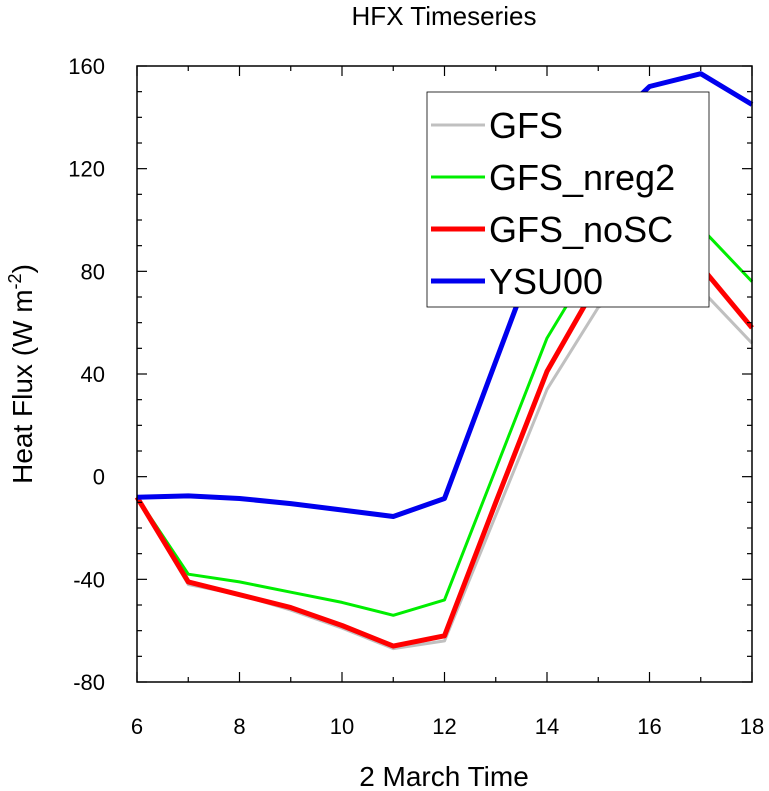  What do you see at coordinates (239, 726) in the screenshot?
I see `x-tick-label: 8` at bounding box center [239, 726].